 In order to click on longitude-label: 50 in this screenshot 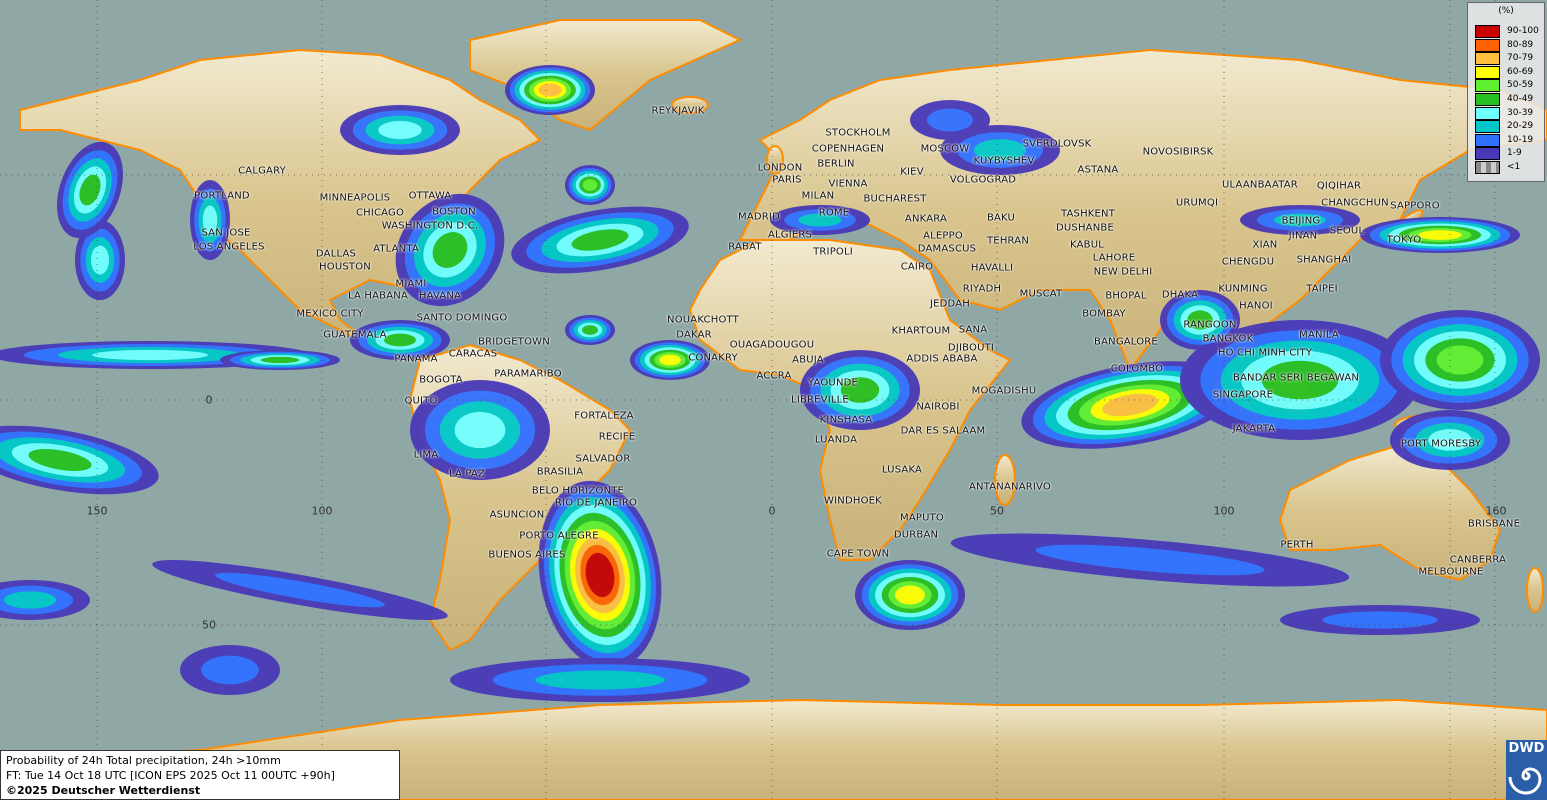, I will do `click(997, 511)`.